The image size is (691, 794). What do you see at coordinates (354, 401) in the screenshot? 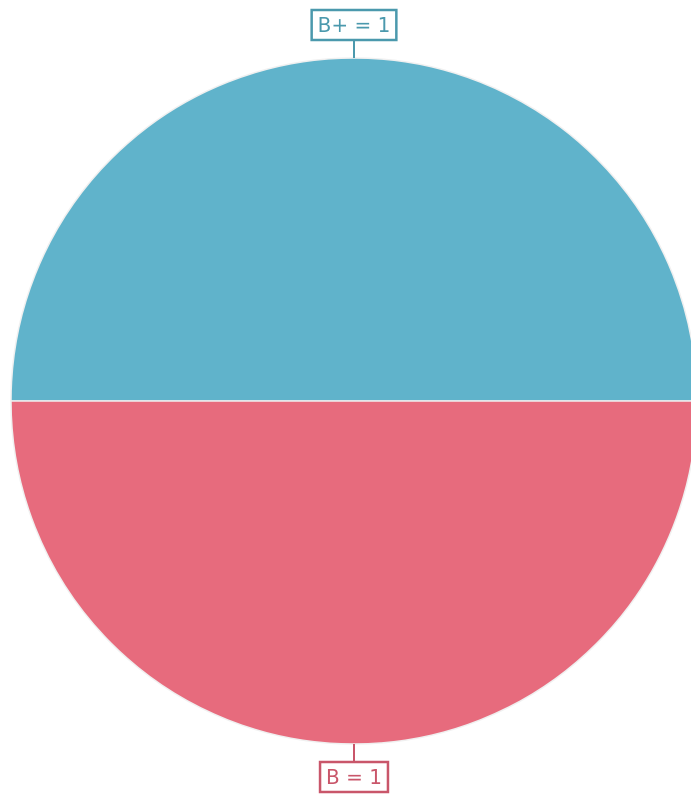
I see `labels-layer: B+ = 1 B = 1` at bounding box center [354, 401].